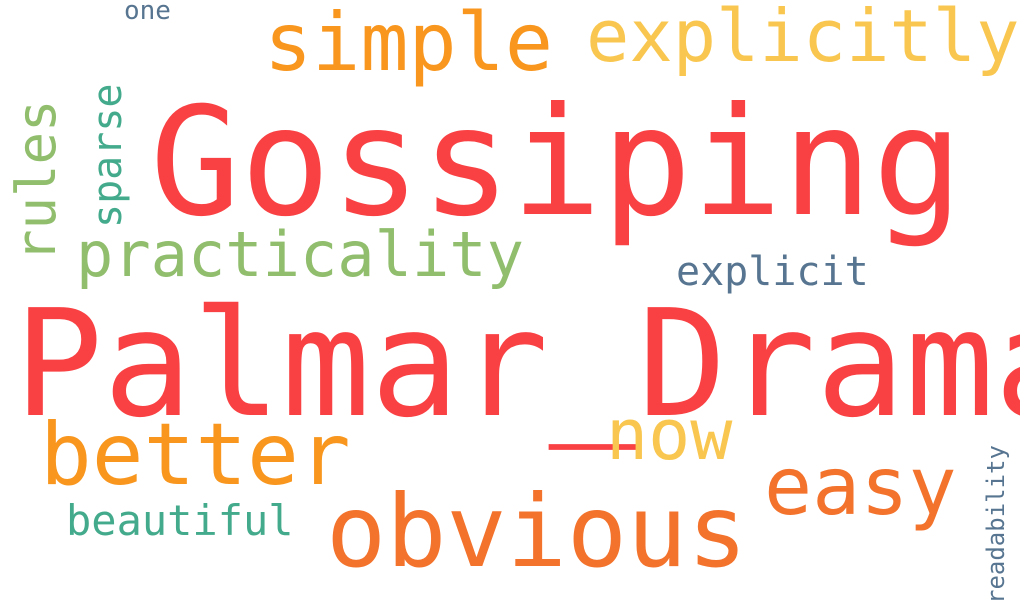 The image size is (1020, 612). What do you see at coordinates (108, 156) in the screenshot?
I see `word-sparse: sparse` at bounding box center [108, 156].